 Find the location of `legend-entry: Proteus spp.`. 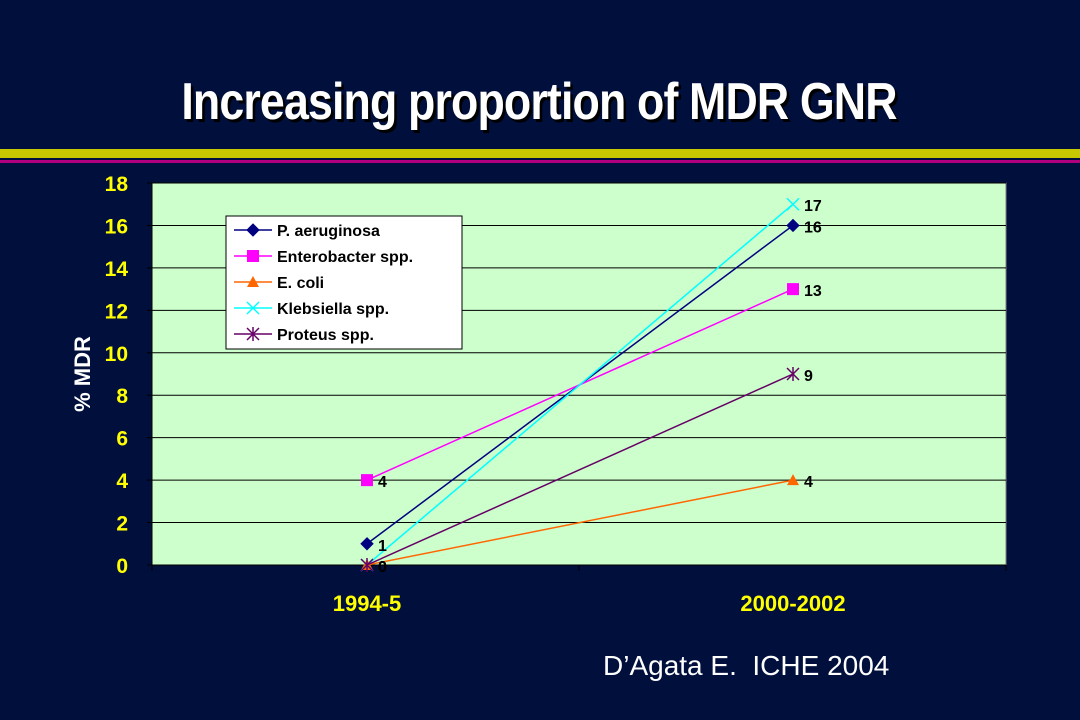

legend-entry: Proteus spp. is located at coordinates (325, 335).